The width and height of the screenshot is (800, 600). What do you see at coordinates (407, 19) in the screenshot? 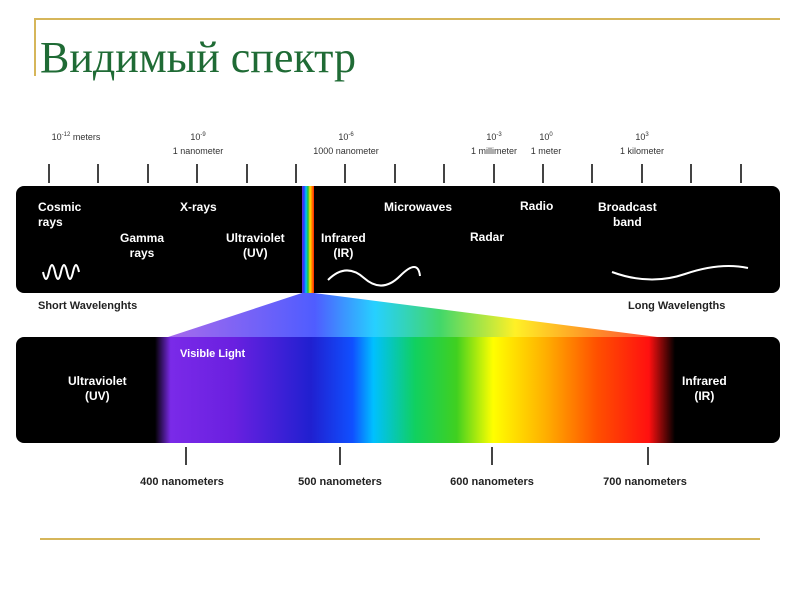
I see `top-rule` at bounding box center [407, 19].